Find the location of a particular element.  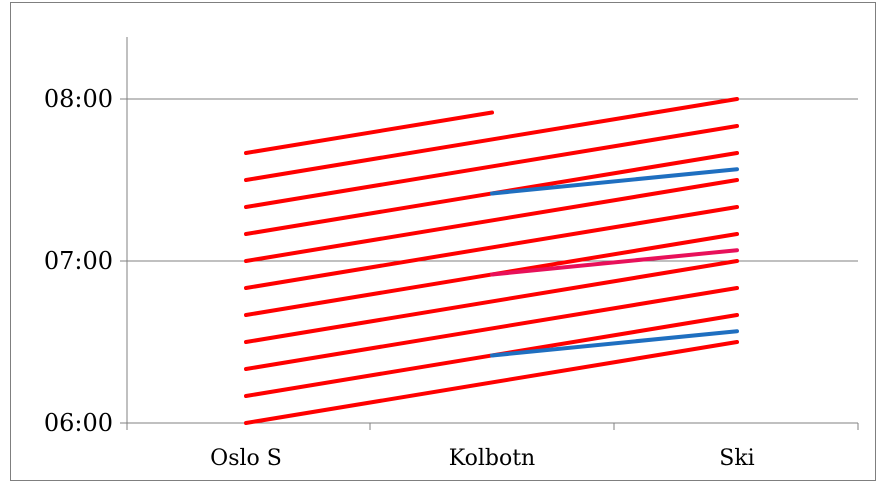

x-category-label: Ski is located at coordinates (736, 458).